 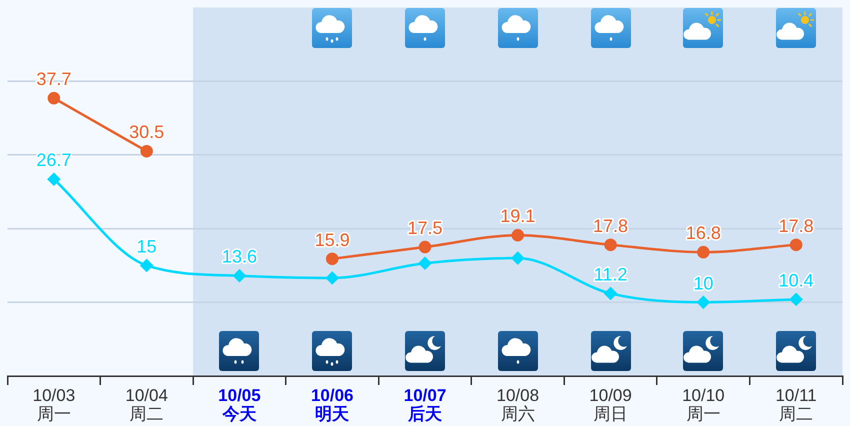 I want to click on x-tick-label: 10/08 周六, so click(x=518, y=405).